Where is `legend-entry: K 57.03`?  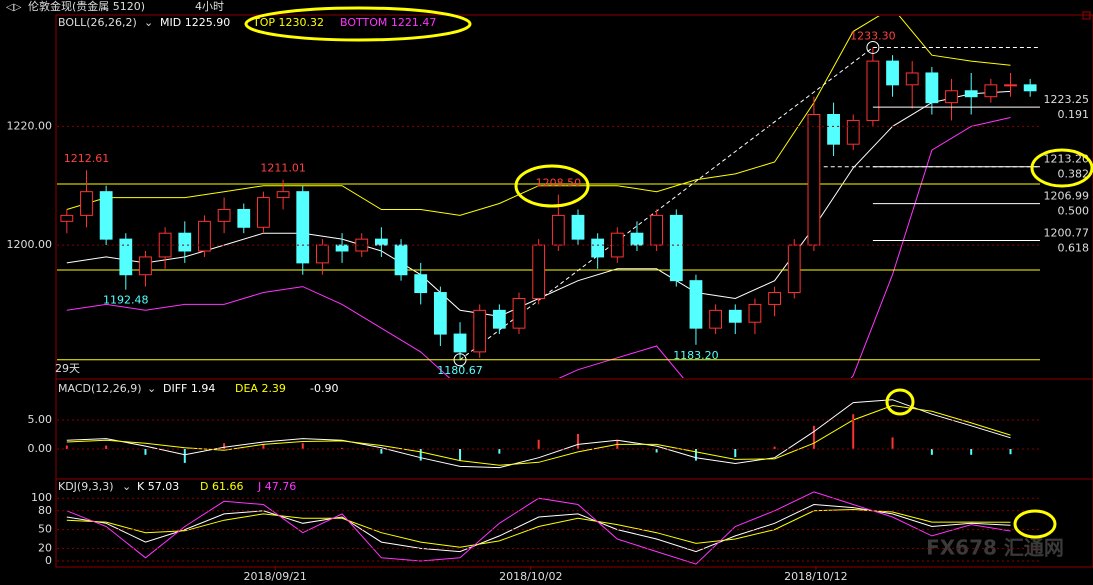
legend-entry: K 57.03 is located at coordinates (158, 486).